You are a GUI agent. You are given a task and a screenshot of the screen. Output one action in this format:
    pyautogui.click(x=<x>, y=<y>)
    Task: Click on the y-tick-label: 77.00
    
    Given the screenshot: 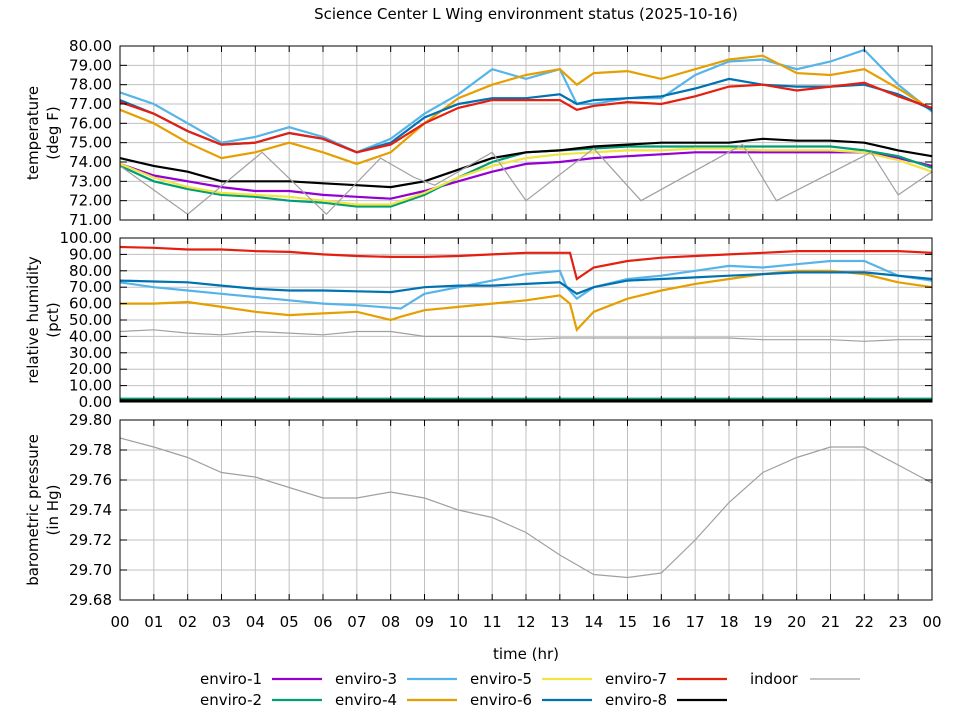 What is the action you would take?
    pyautogui.click(x=90, y=104)
    